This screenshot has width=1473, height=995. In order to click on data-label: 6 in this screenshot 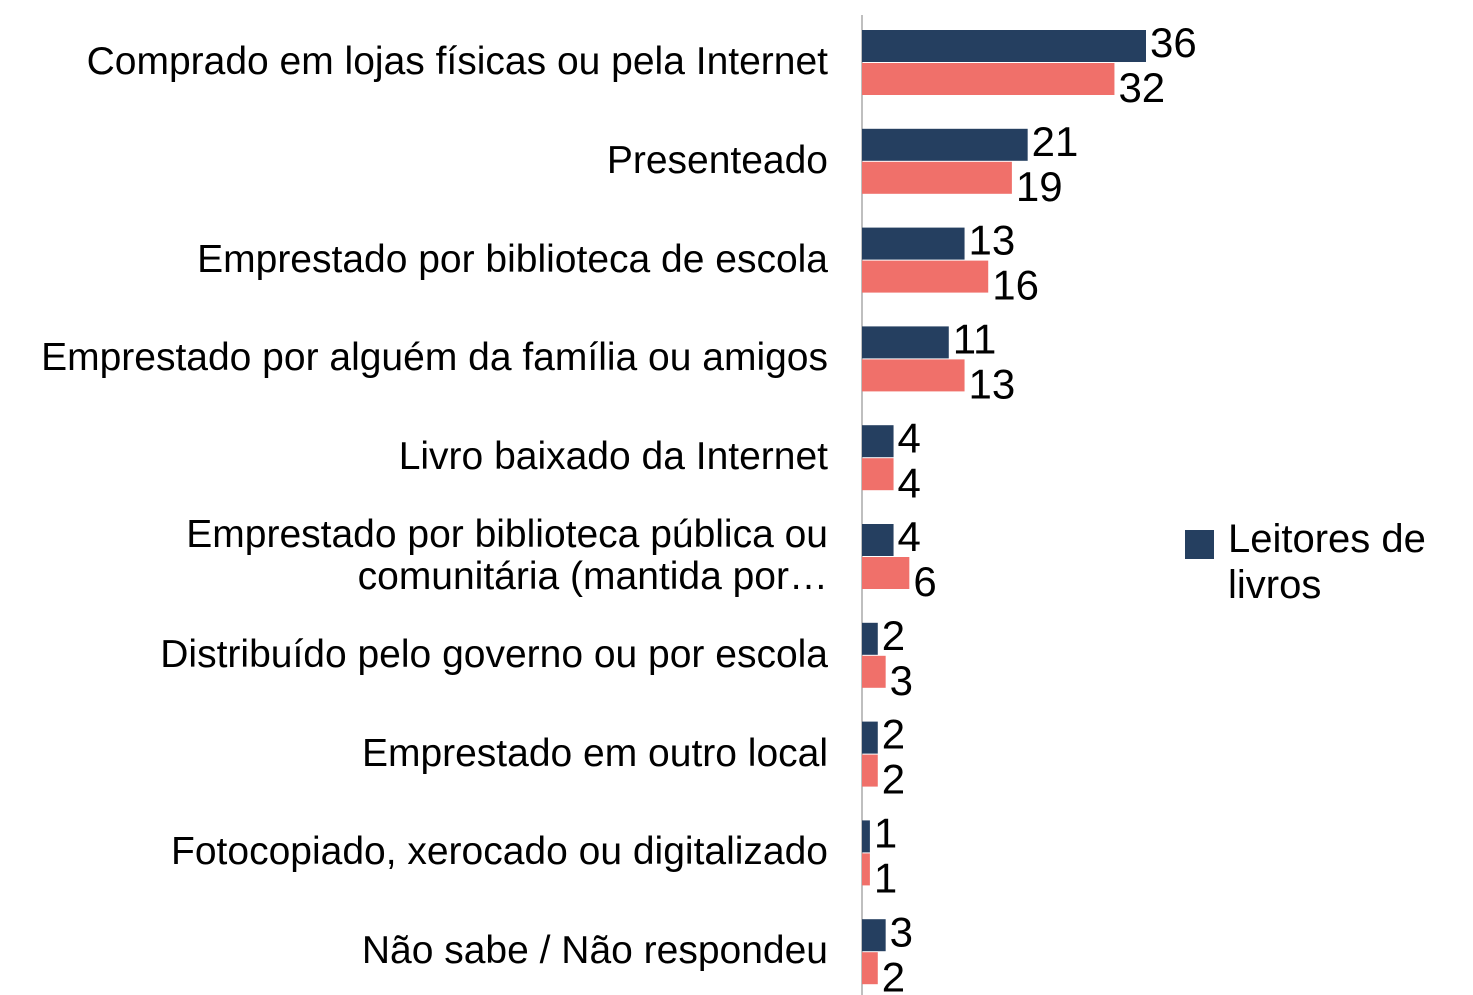, I will do `click(924, 581)`.